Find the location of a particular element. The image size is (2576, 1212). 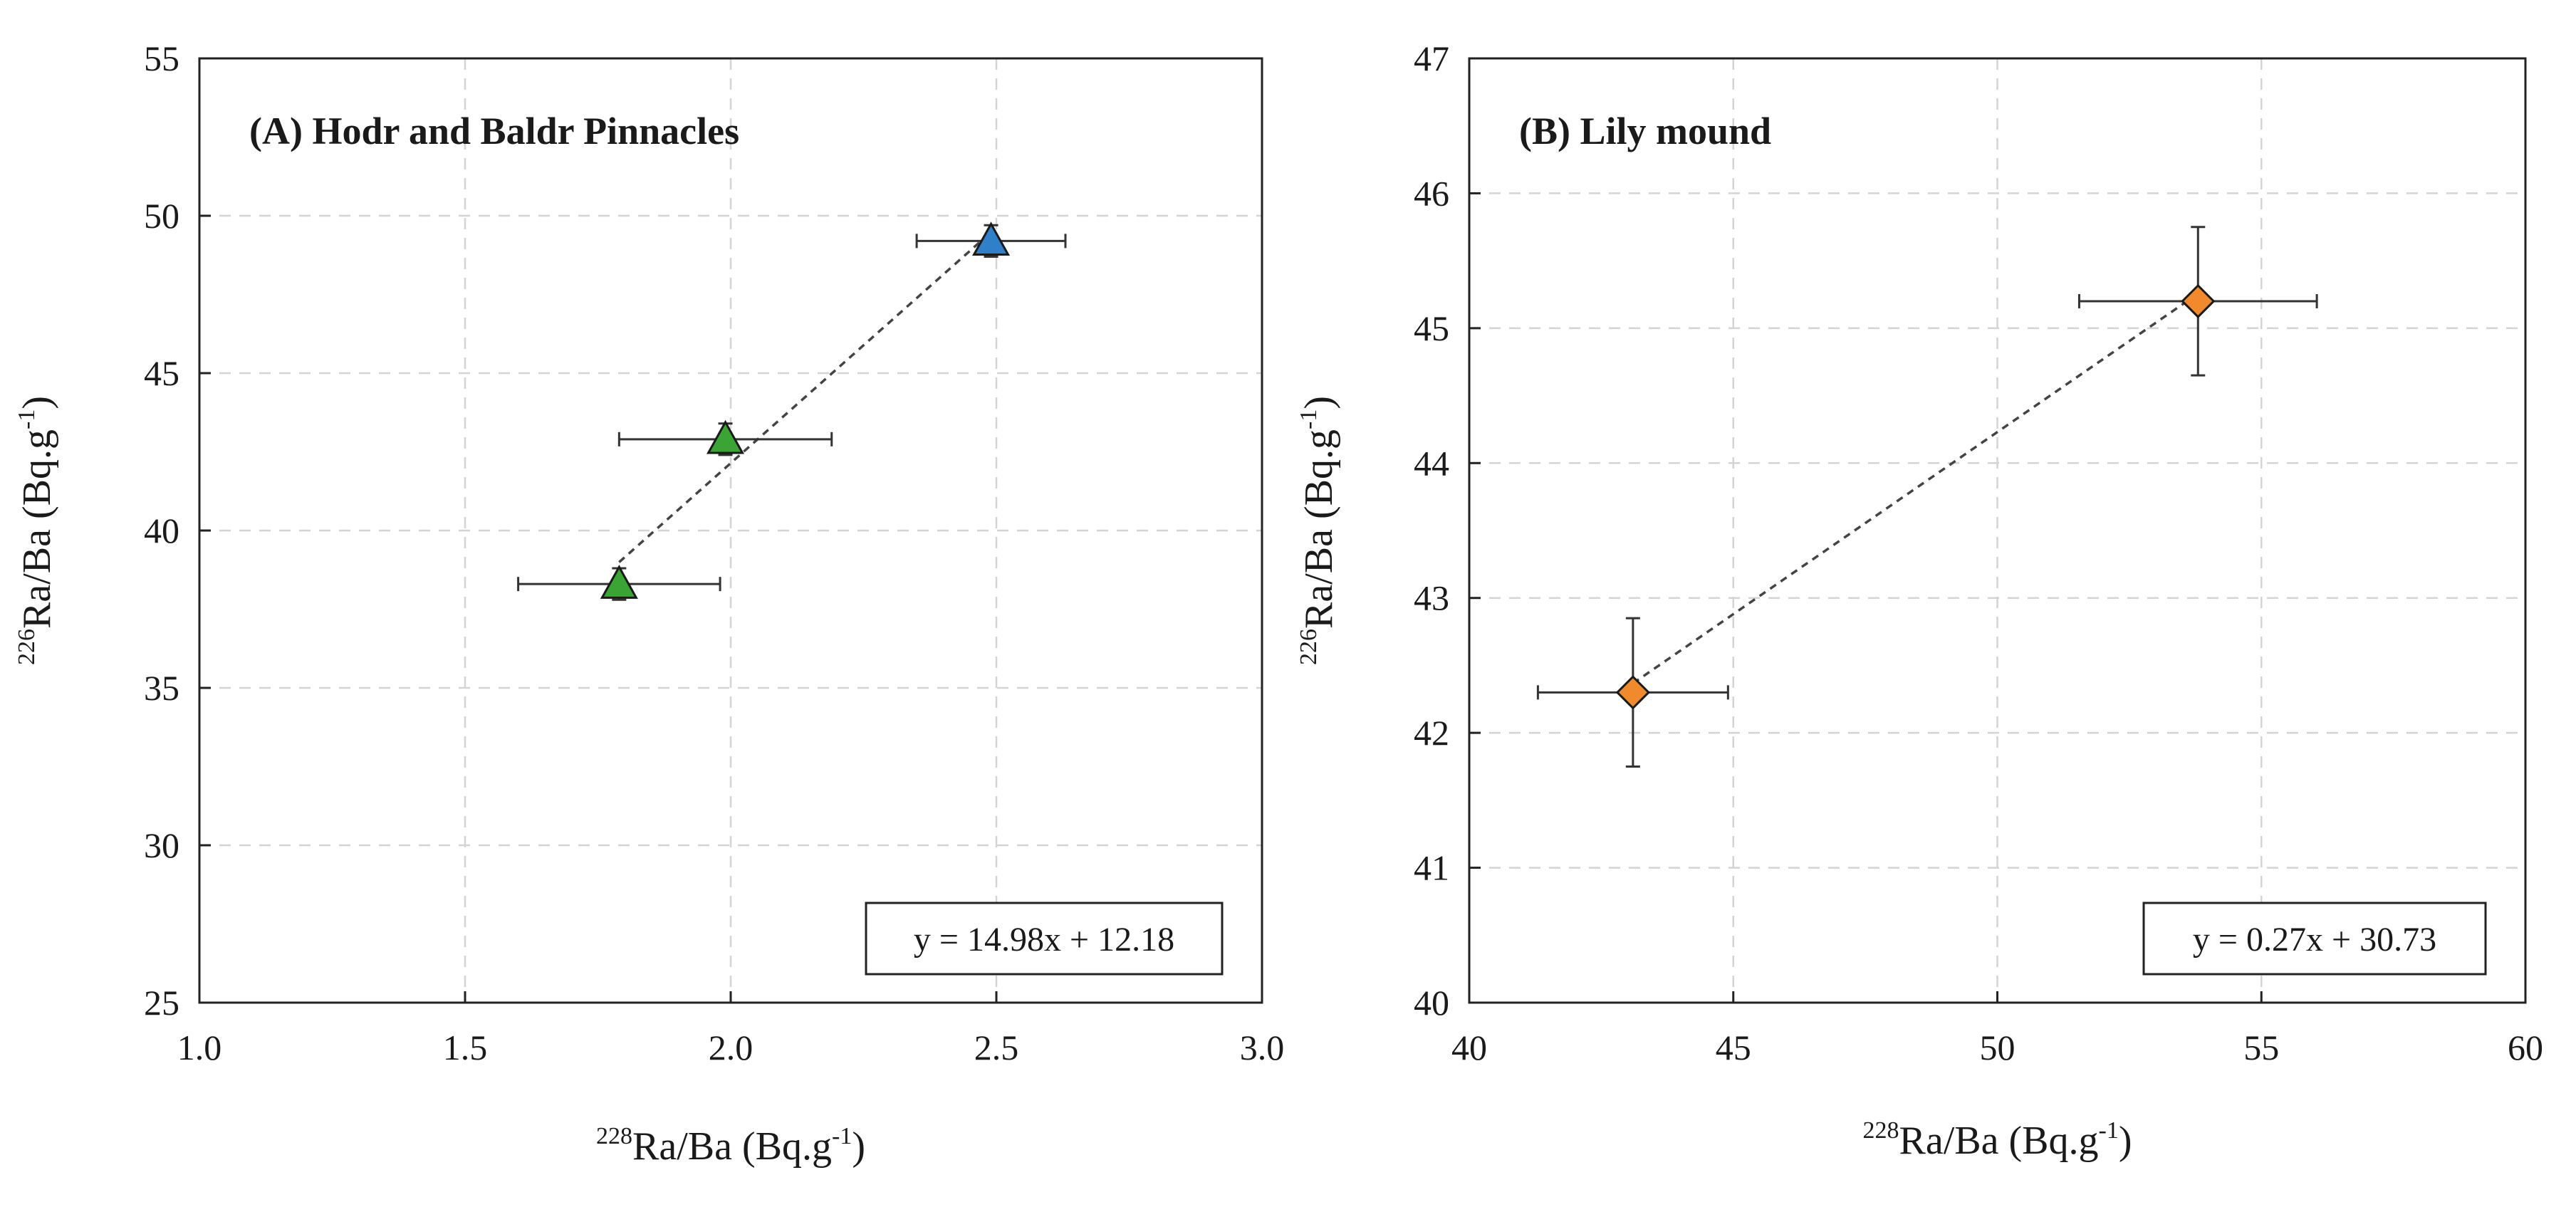

panel-title: (B) Lily mound is located at coordinates (1645, 131).